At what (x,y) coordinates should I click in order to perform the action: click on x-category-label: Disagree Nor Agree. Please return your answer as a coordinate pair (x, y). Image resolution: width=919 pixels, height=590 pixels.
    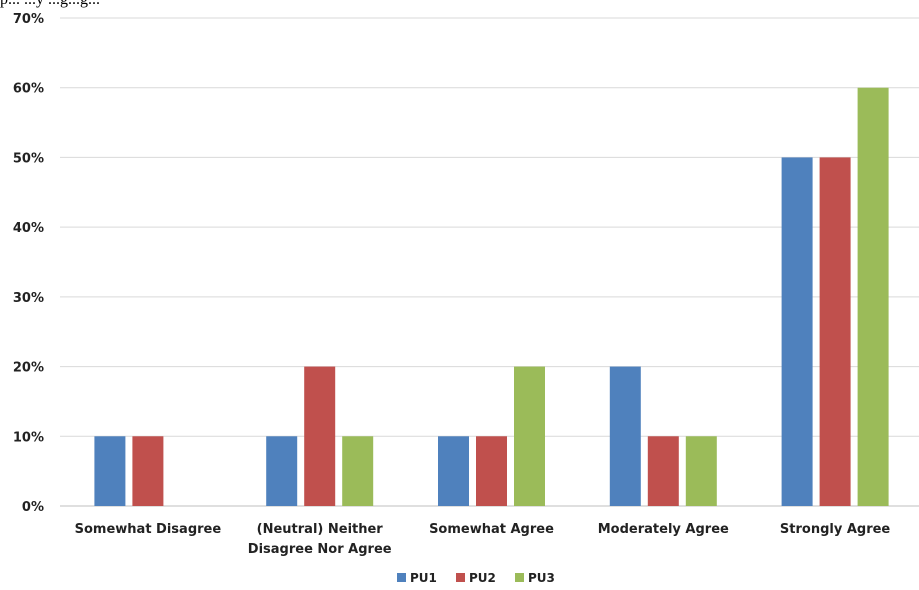
    Looking at the image, I should click on (320, 549).